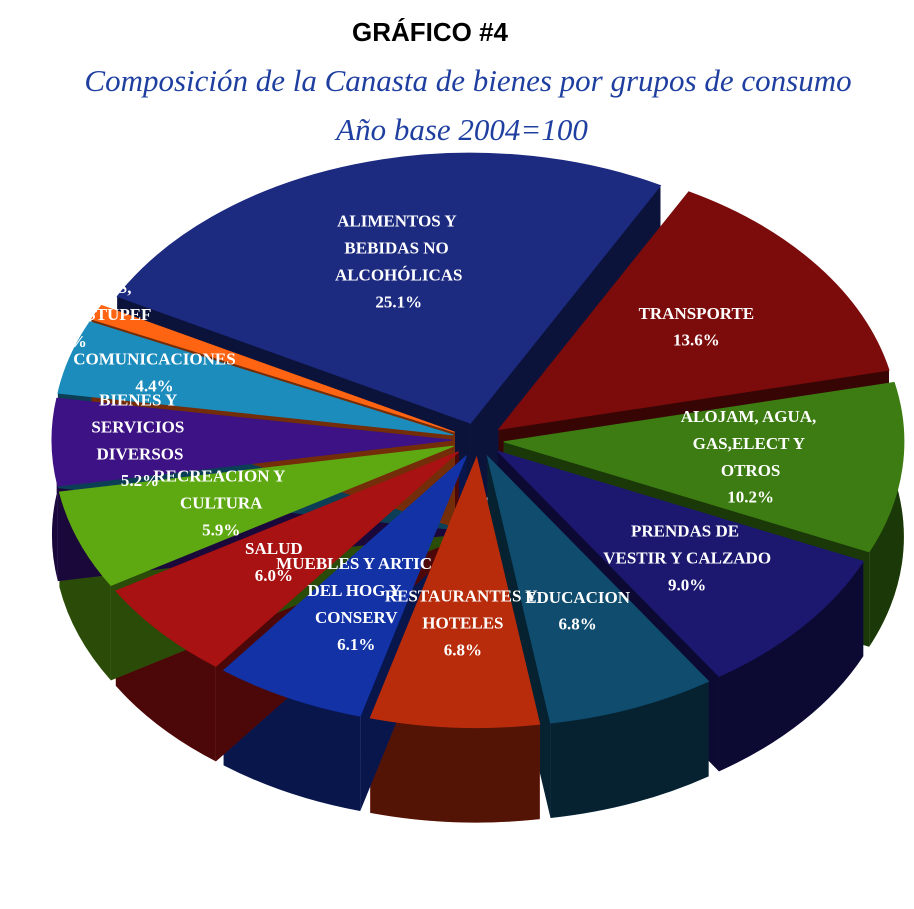 This screenshot has height=909, width=914. I want to click on category-label: SALUD, so click(274, 548).